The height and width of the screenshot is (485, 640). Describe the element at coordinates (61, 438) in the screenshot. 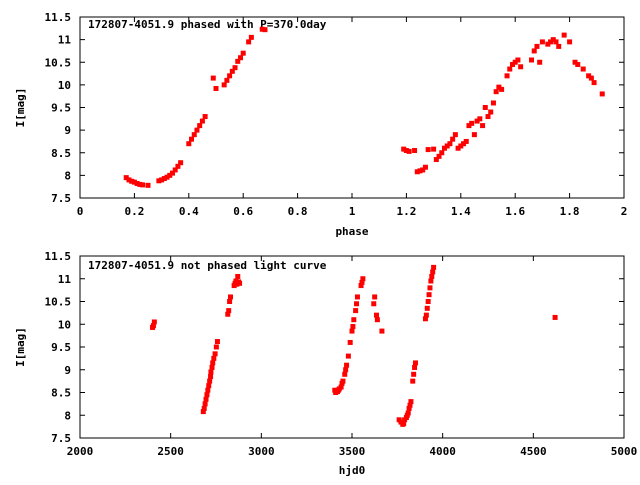

I see `y-tick-label: 7.5` at that location.